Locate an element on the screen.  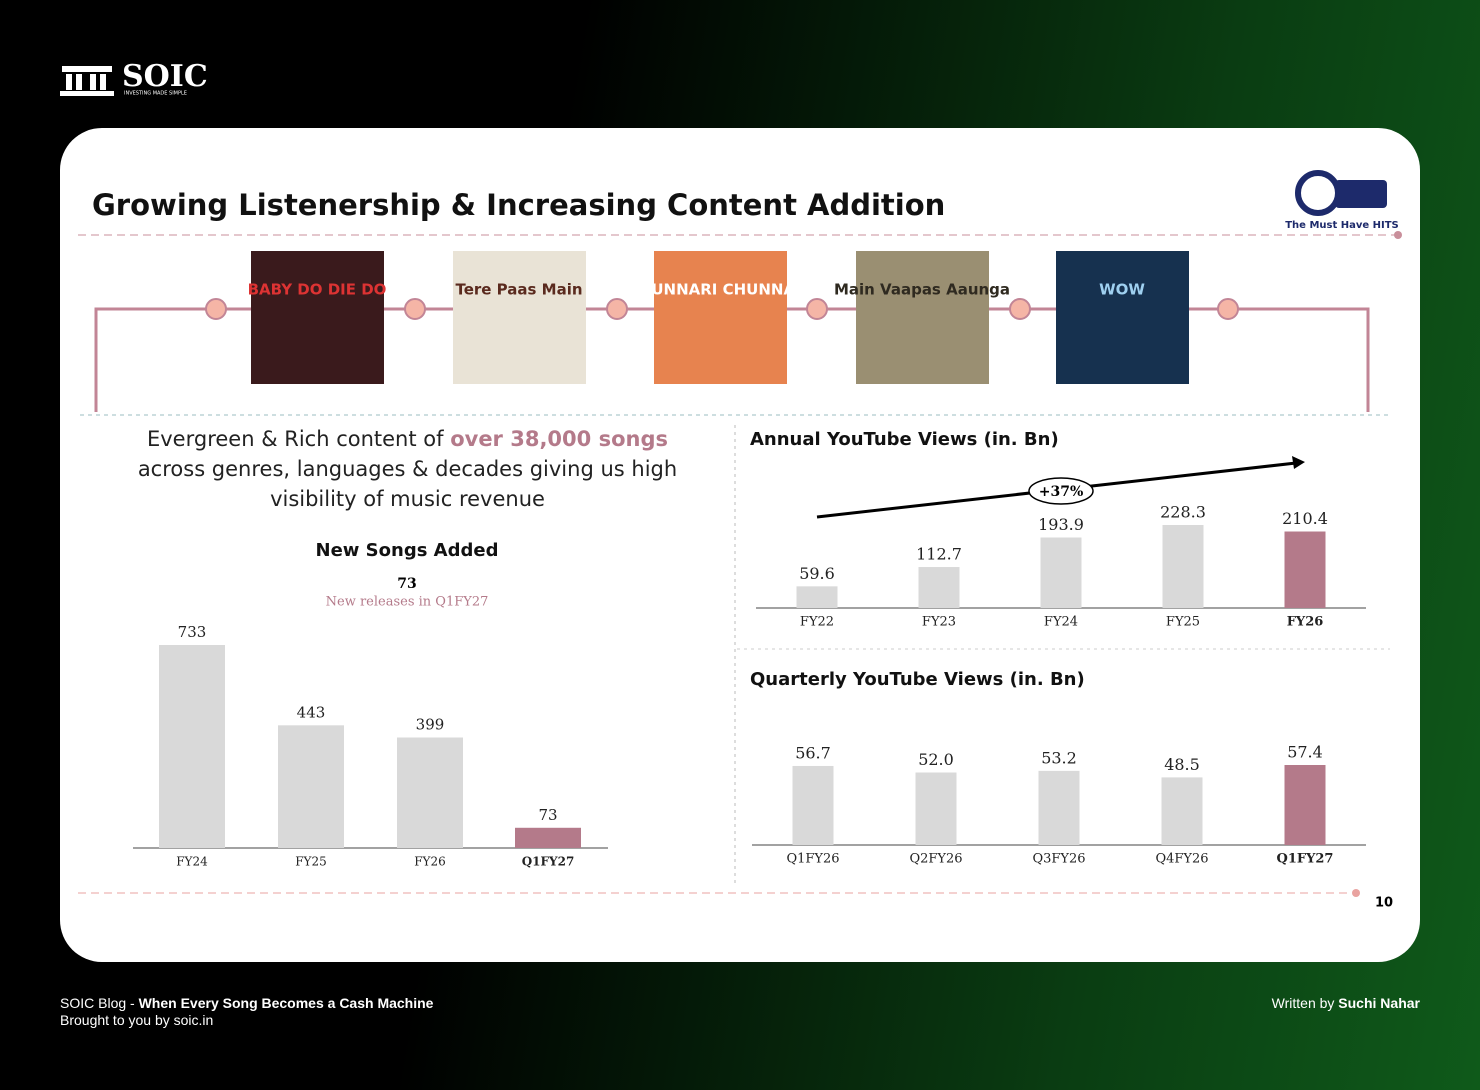
annotation: +37% is located at coordinates (1061, 492).